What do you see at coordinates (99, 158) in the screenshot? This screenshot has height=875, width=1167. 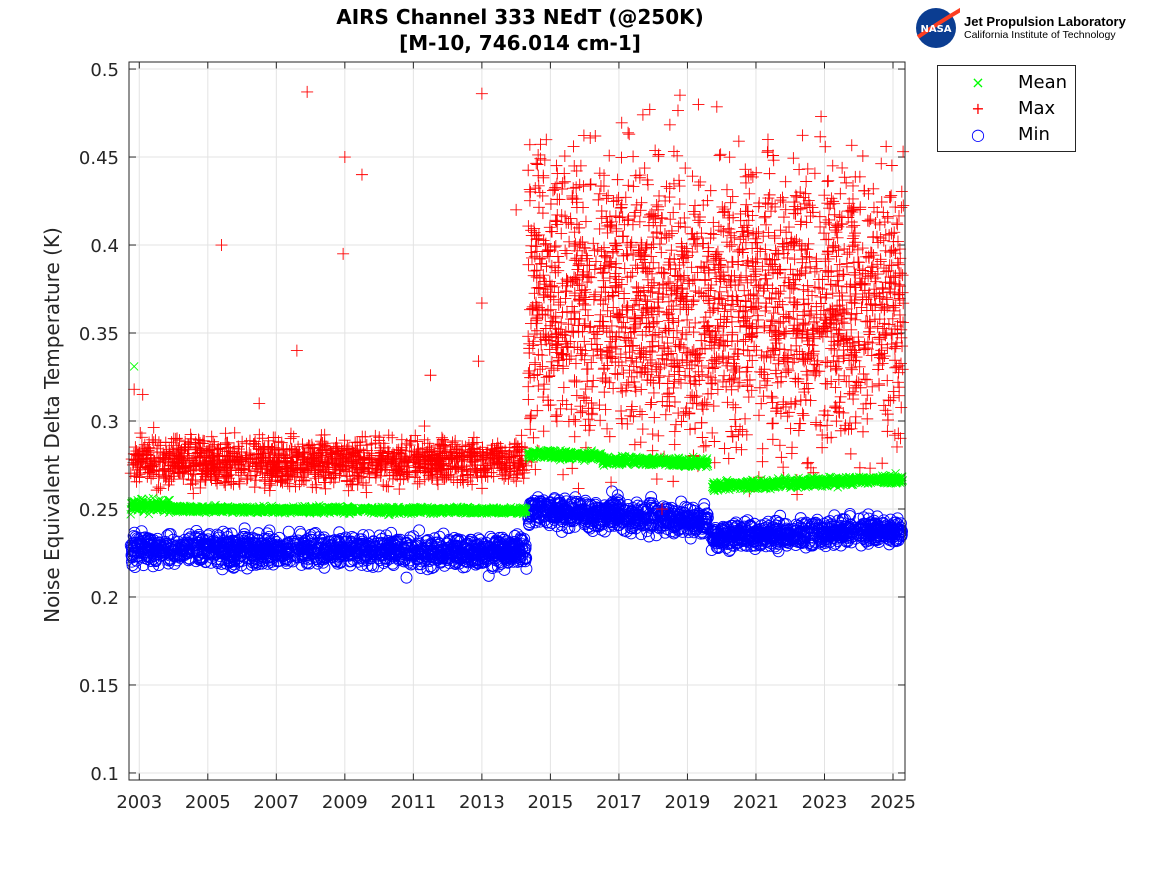 I see `y-tick-label: 0.45` at bounding box center [99, 158].